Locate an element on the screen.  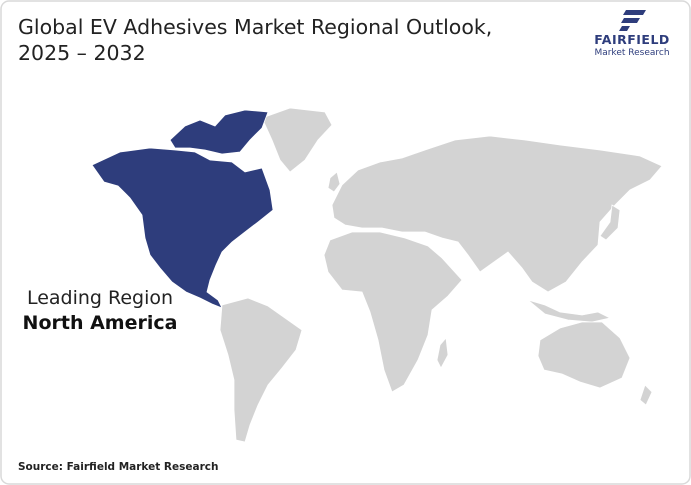
greenland is located at coordinates (297, 140).